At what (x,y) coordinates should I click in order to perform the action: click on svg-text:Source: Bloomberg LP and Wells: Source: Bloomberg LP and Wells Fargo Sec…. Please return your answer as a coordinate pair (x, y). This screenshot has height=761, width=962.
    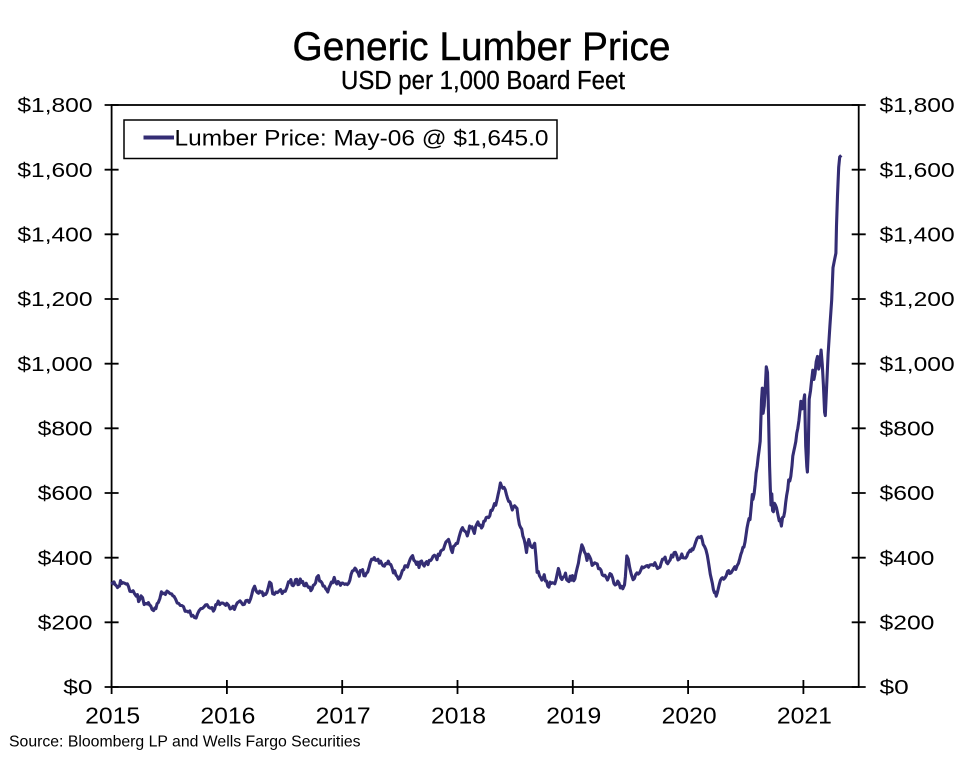
    Looking at the image, I should click on (185, 741).